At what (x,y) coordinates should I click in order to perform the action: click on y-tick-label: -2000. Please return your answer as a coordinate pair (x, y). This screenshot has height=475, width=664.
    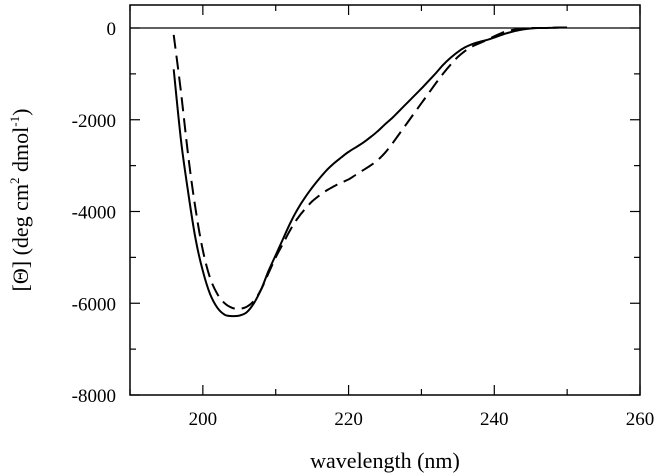
    Looking at the image, I should click on (94, 121).